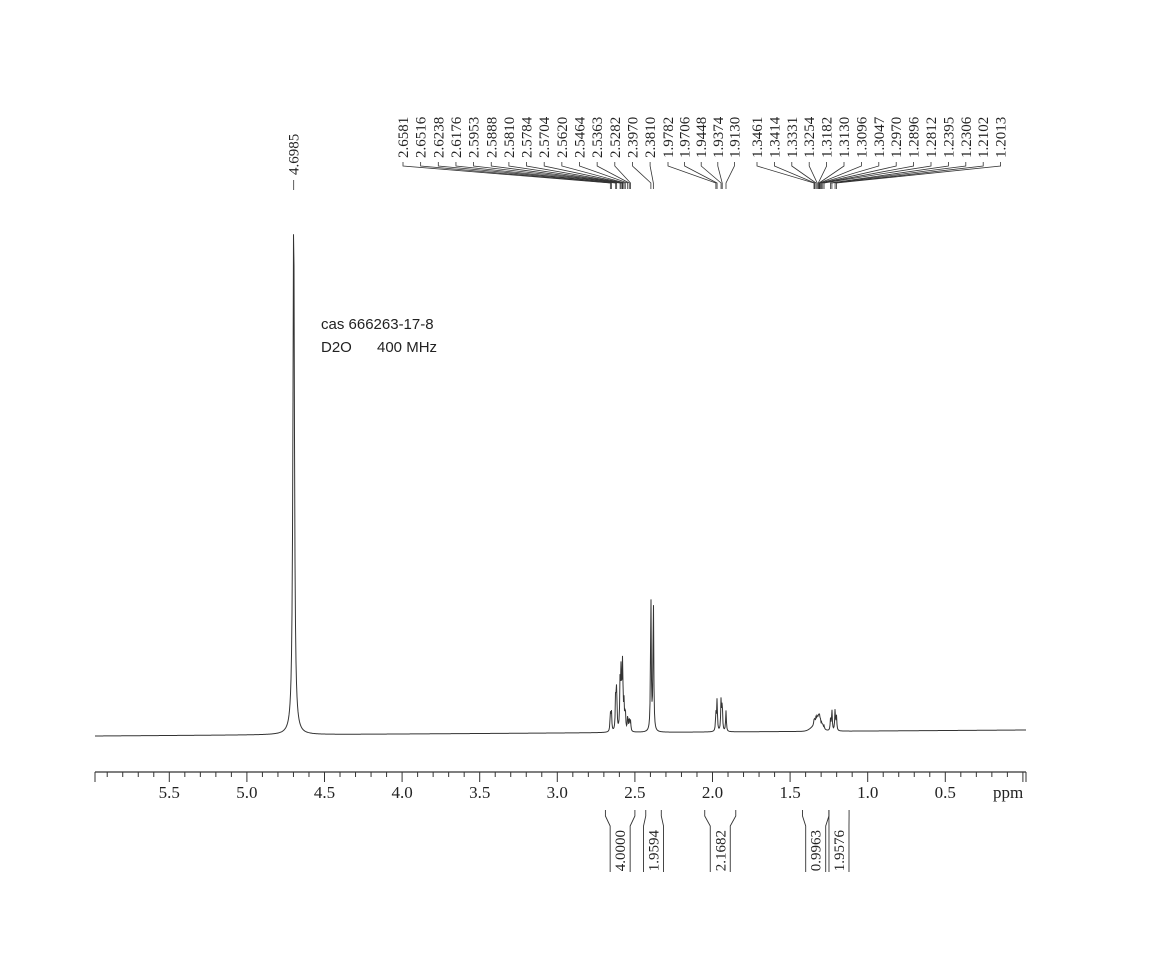 The image size is (1165, 953). I want to click on peak-label: 2.5888, so click(492, 137).